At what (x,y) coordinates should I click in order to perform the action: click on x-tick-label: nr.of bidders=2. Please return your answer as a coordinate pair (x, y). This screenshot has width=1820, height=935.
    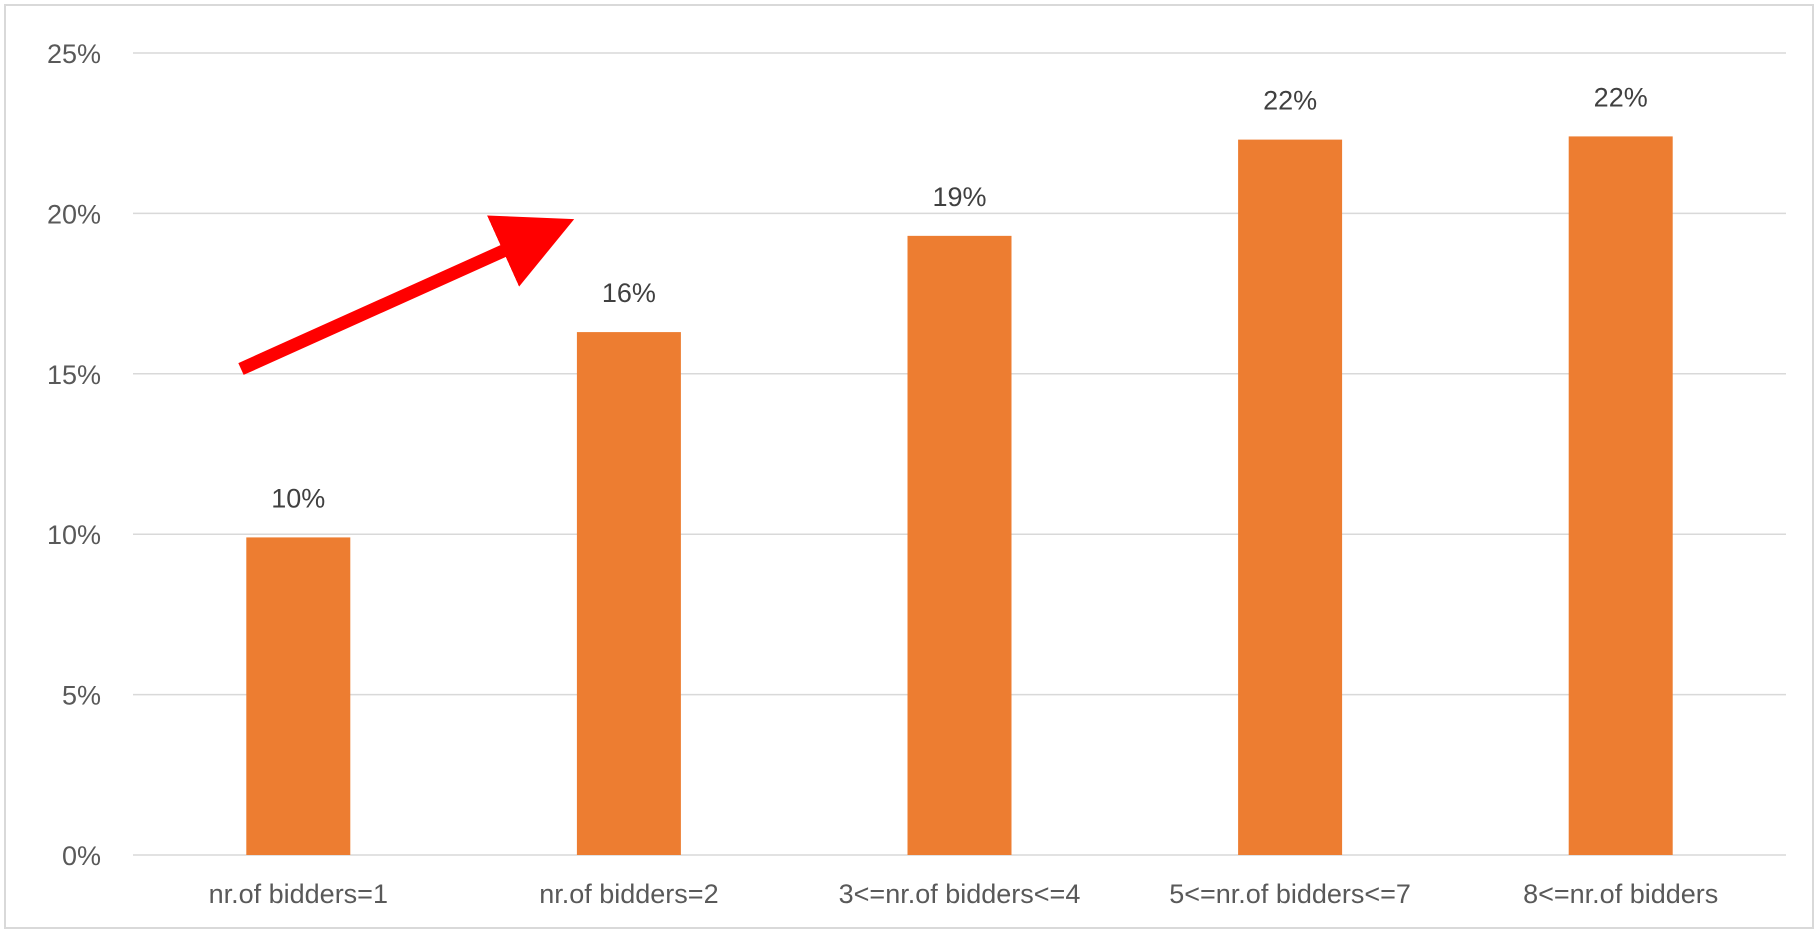
    Looking at the image, I should click on (628, 894).